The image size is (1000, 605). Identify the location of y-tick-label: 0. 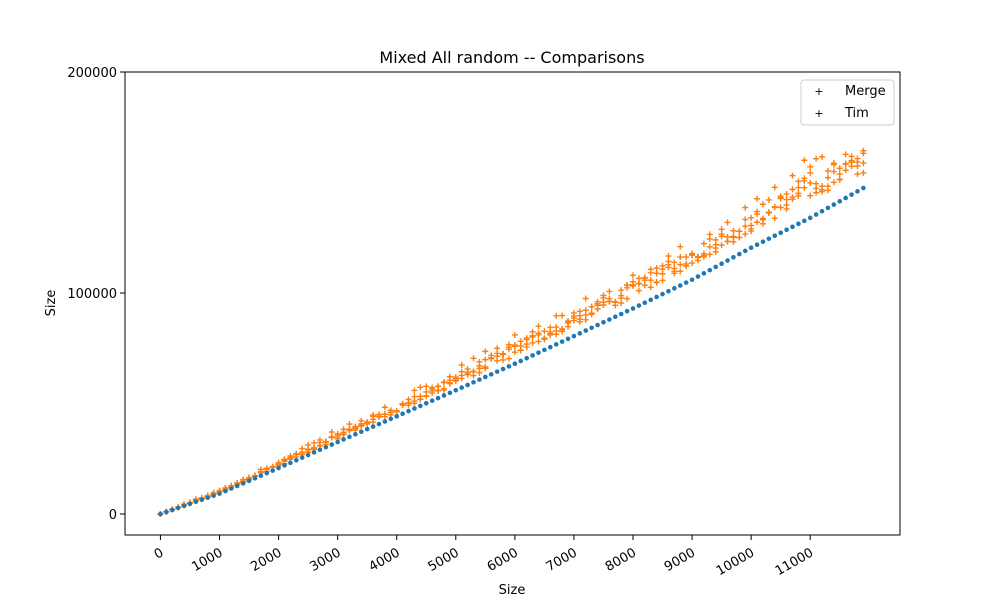
(113, 515).